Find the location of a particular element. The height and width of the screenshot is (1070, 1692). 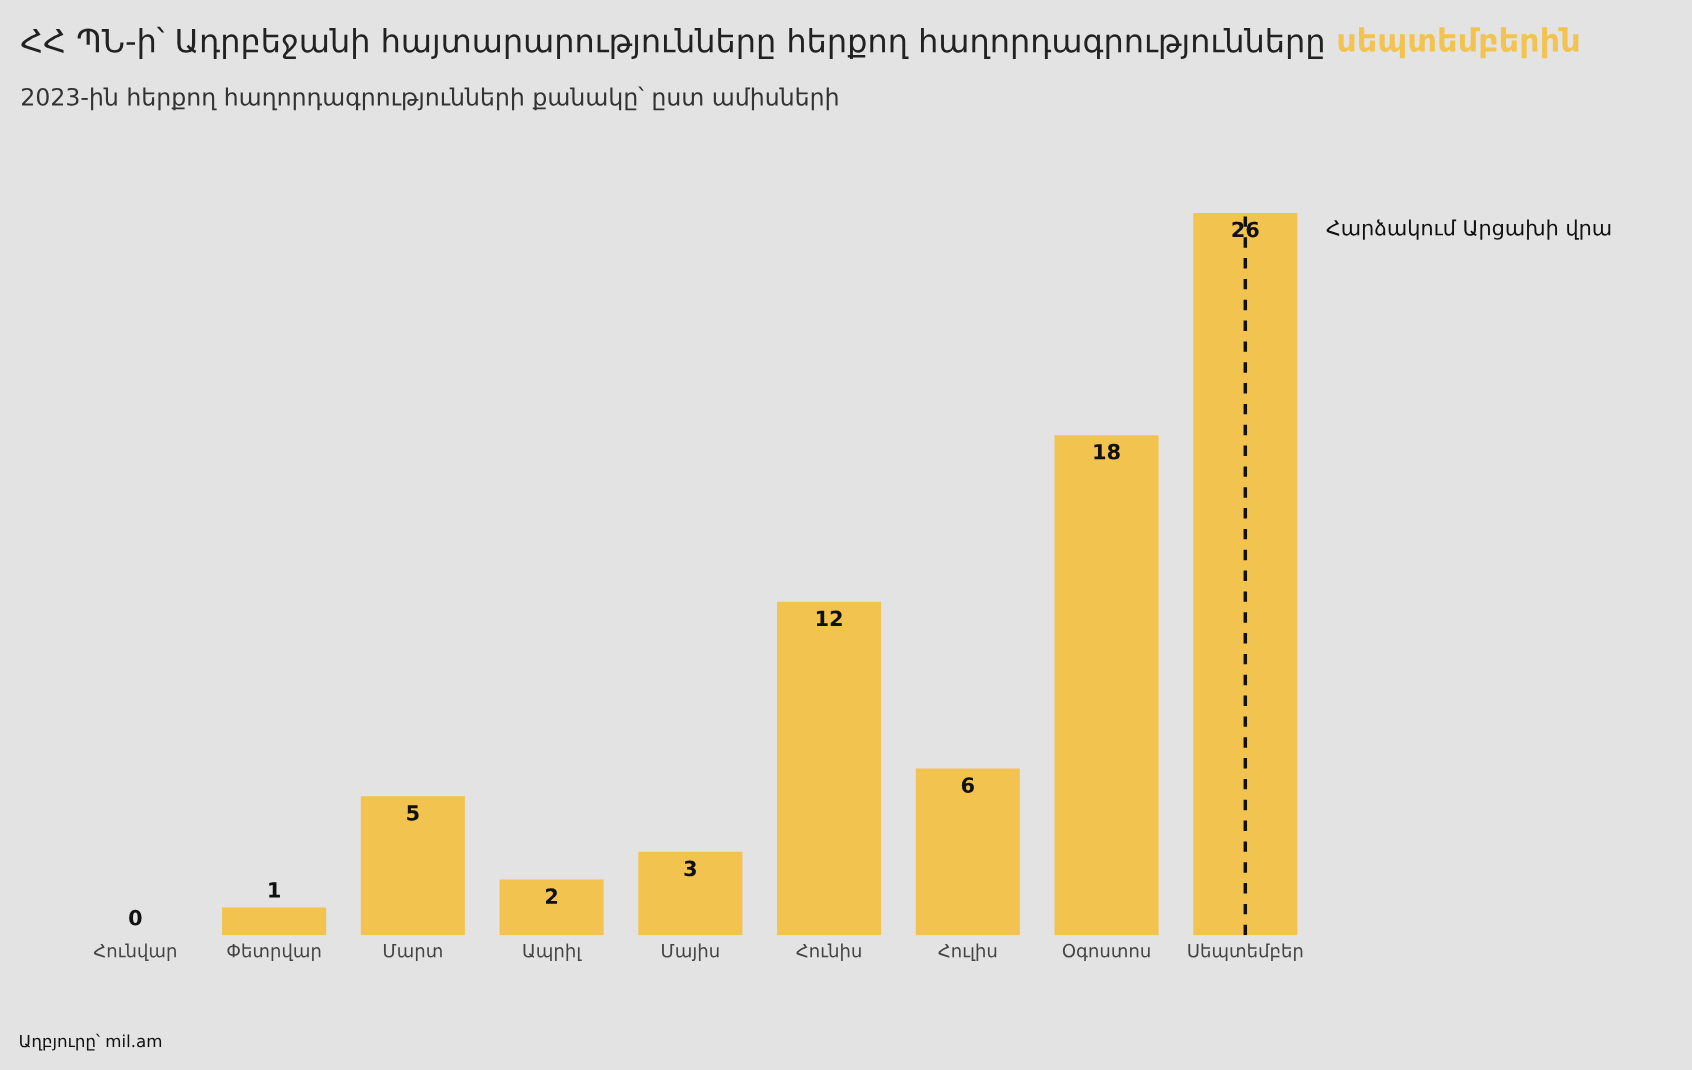

chart-title: ՀՀ ՊՆ-ի՝ Ադրբեջանի հայտարարությունները հերքող հաղորդագրությունները սեպտեմբերին is located at coordinates (800, 42).